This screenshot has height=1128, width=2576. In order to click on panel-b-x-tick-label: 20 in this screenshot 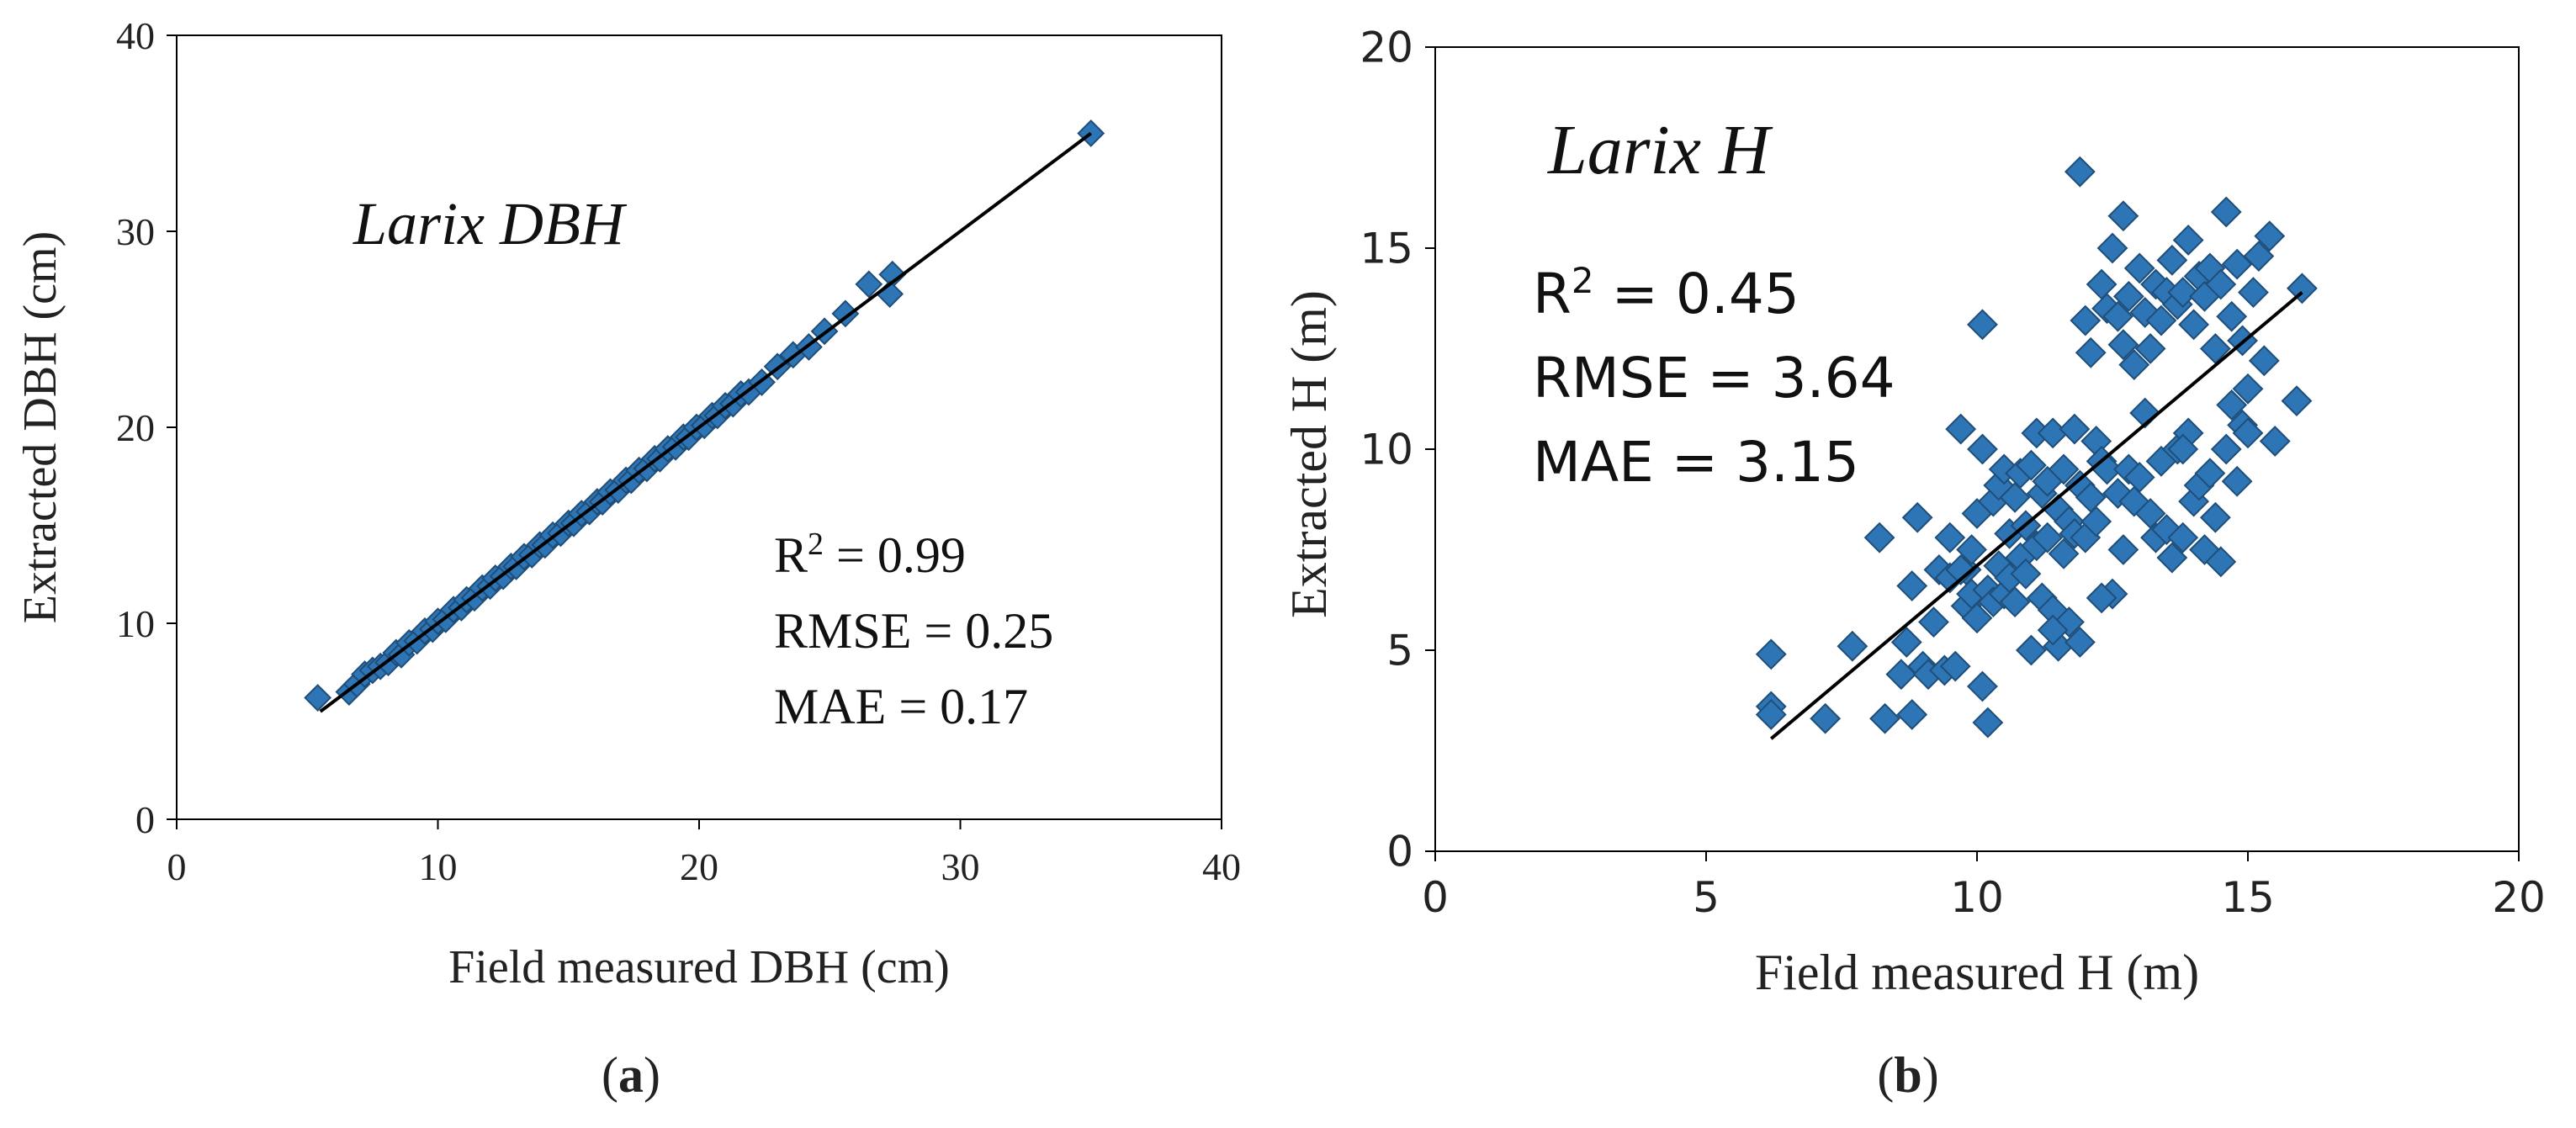, I will do `click(2519, 897)`.